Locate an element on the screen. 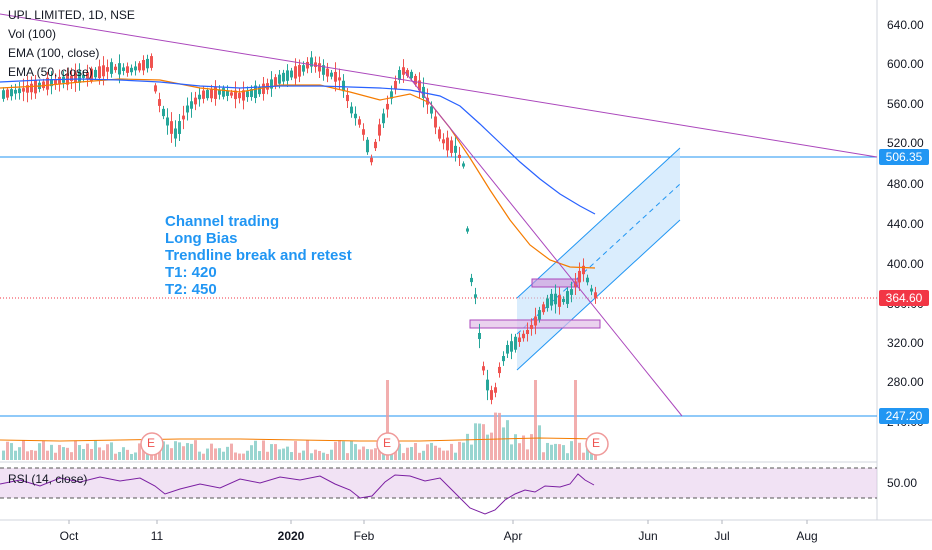 This screenshot has width=932, height=550. annotation-line-2: Long Bias is located at coordinates (201, 238).